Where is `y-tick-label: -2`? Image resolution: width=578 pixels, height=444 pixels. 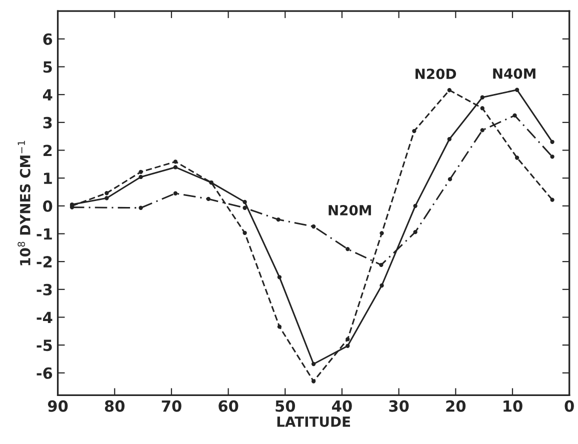 y-tick-label: -2 is located at coordinates (44, 262).